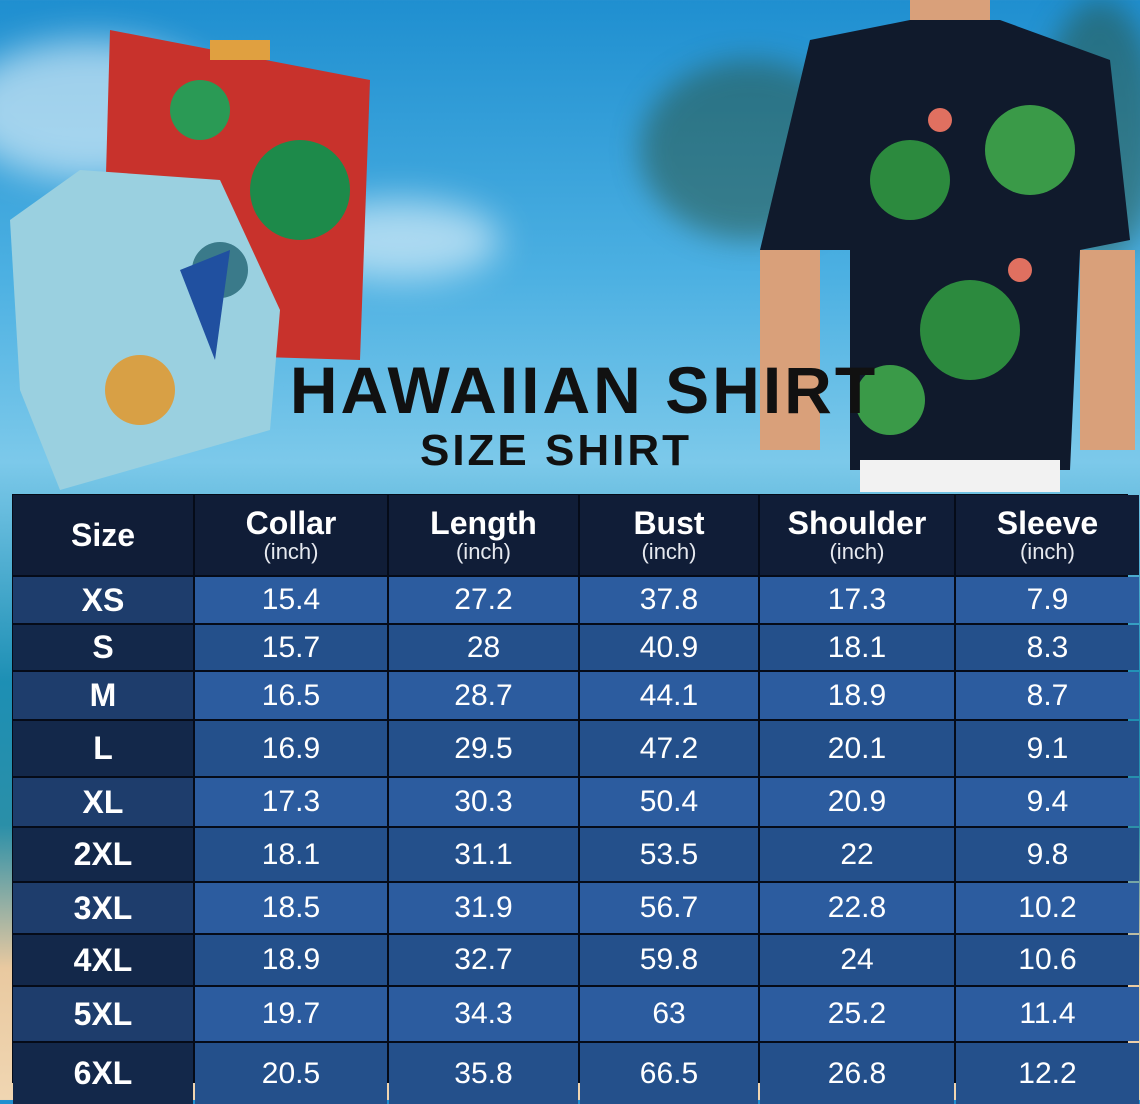 The image size is (1140, 1104). I want to click on column-header-bust: Bust (inch), so click(669, 535).